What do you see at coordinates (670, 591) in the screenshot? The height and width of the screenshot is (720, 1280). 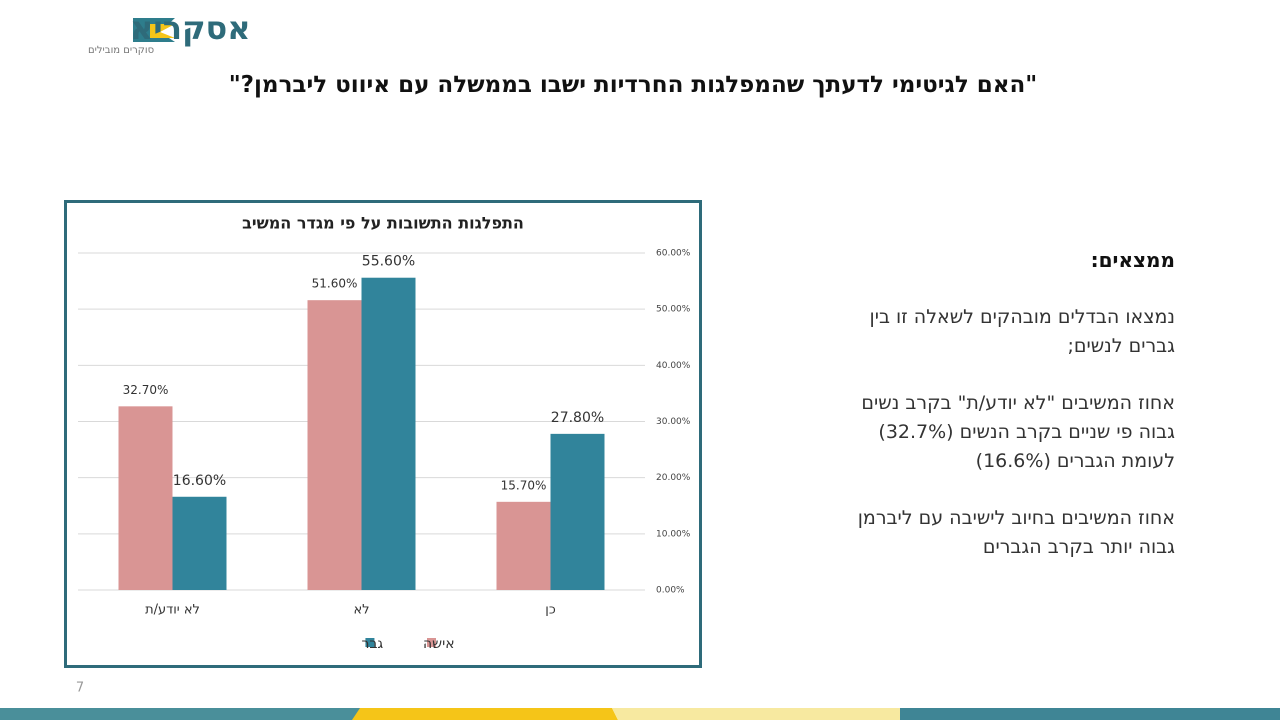 I see `y-tick-label: 0.00%` at bounding box center [670, 591].